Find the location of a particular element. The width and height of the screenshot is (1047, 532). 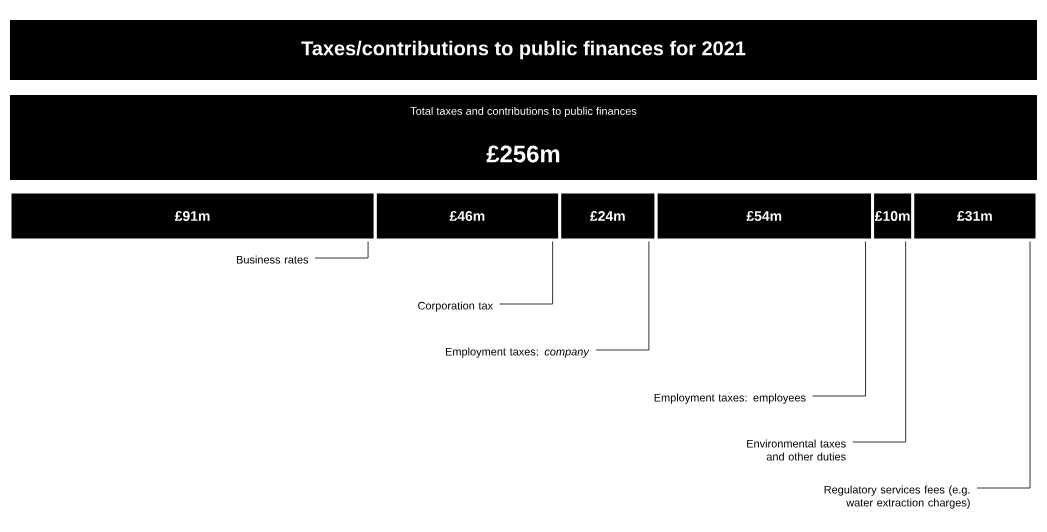

data-label: £24m is located at coordinates (607, 216).